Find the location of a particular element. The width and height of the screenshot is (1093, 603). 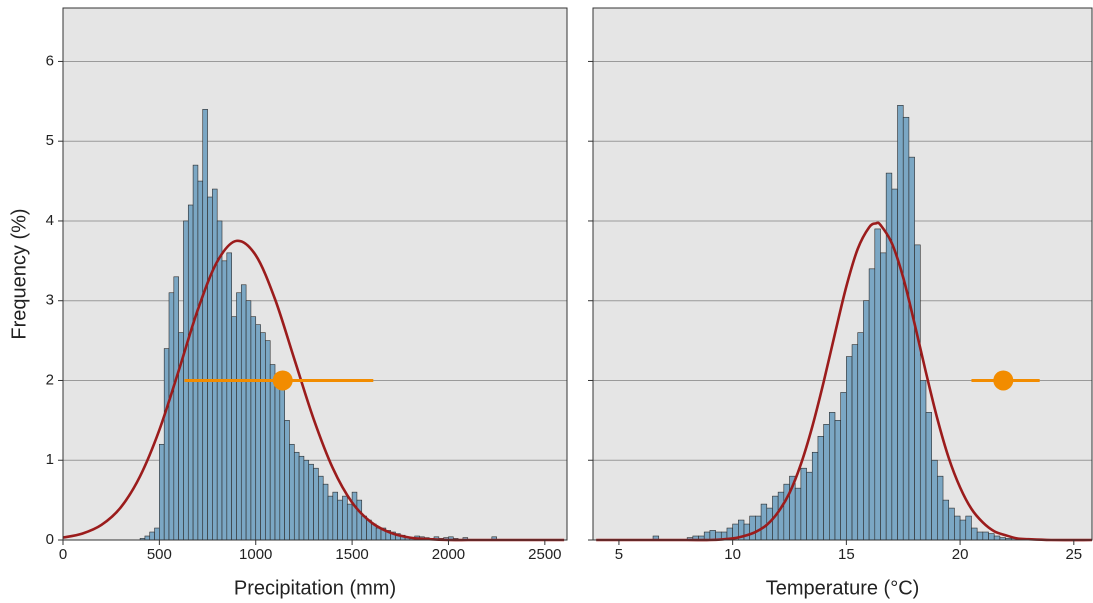

x-tick-label: 25 is located at coordinates (1073, 554).